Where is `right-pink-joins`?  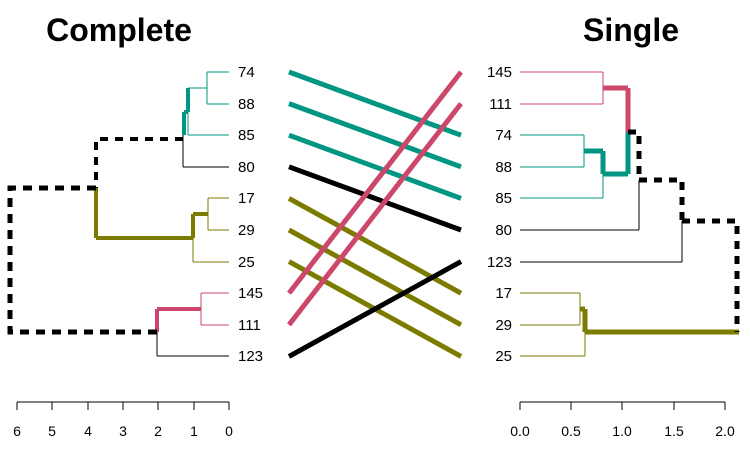
right-pink-joins is located at coordinates (617, 108).